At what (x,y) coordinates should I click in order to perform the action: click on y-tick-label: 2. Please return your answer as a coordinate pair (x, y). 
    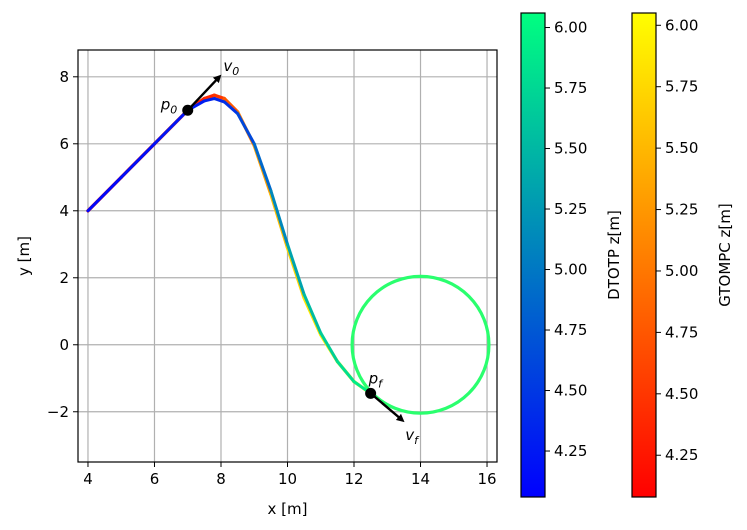
    Looking at the image, I should click on (64, 278).